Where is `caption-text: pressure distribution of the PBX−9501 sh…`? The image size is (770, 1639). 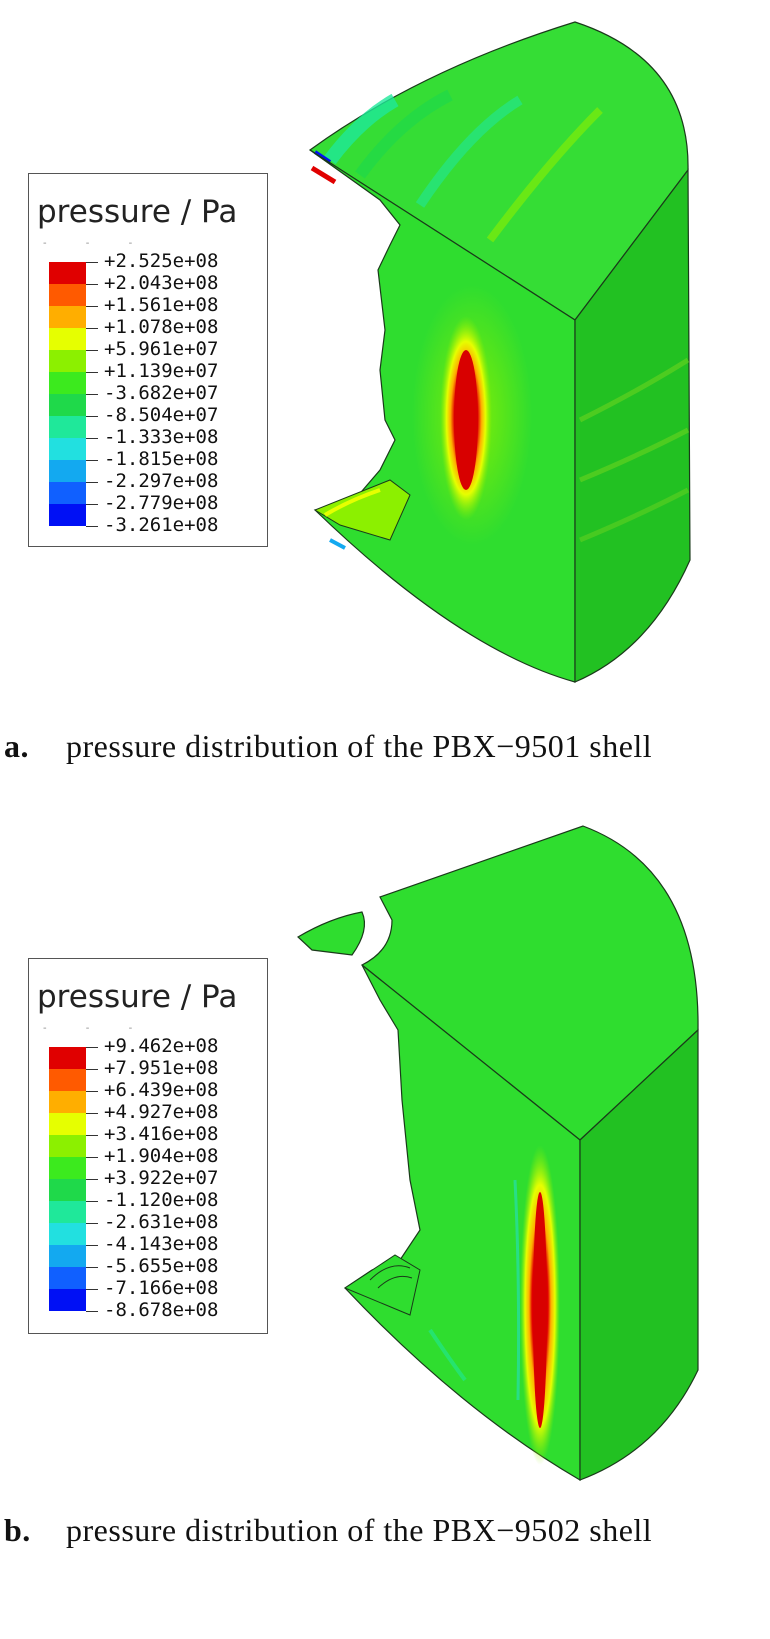 caption-text: pressure distribution of the PBX−9501 sh… is located at coordinates (359, 746).